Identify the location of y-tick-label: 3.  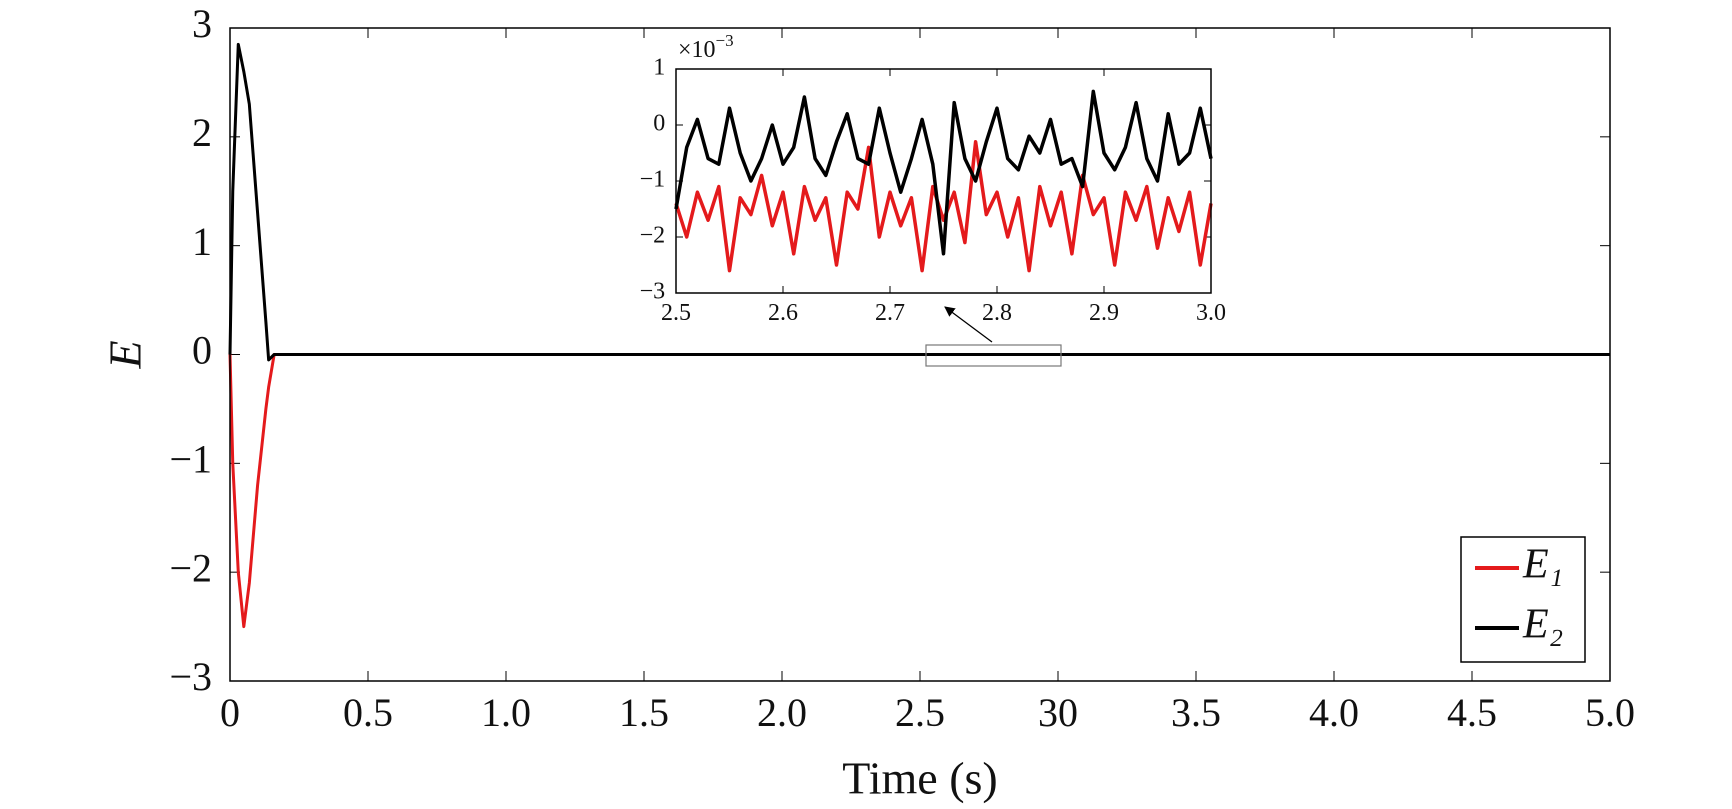
(202, 23).